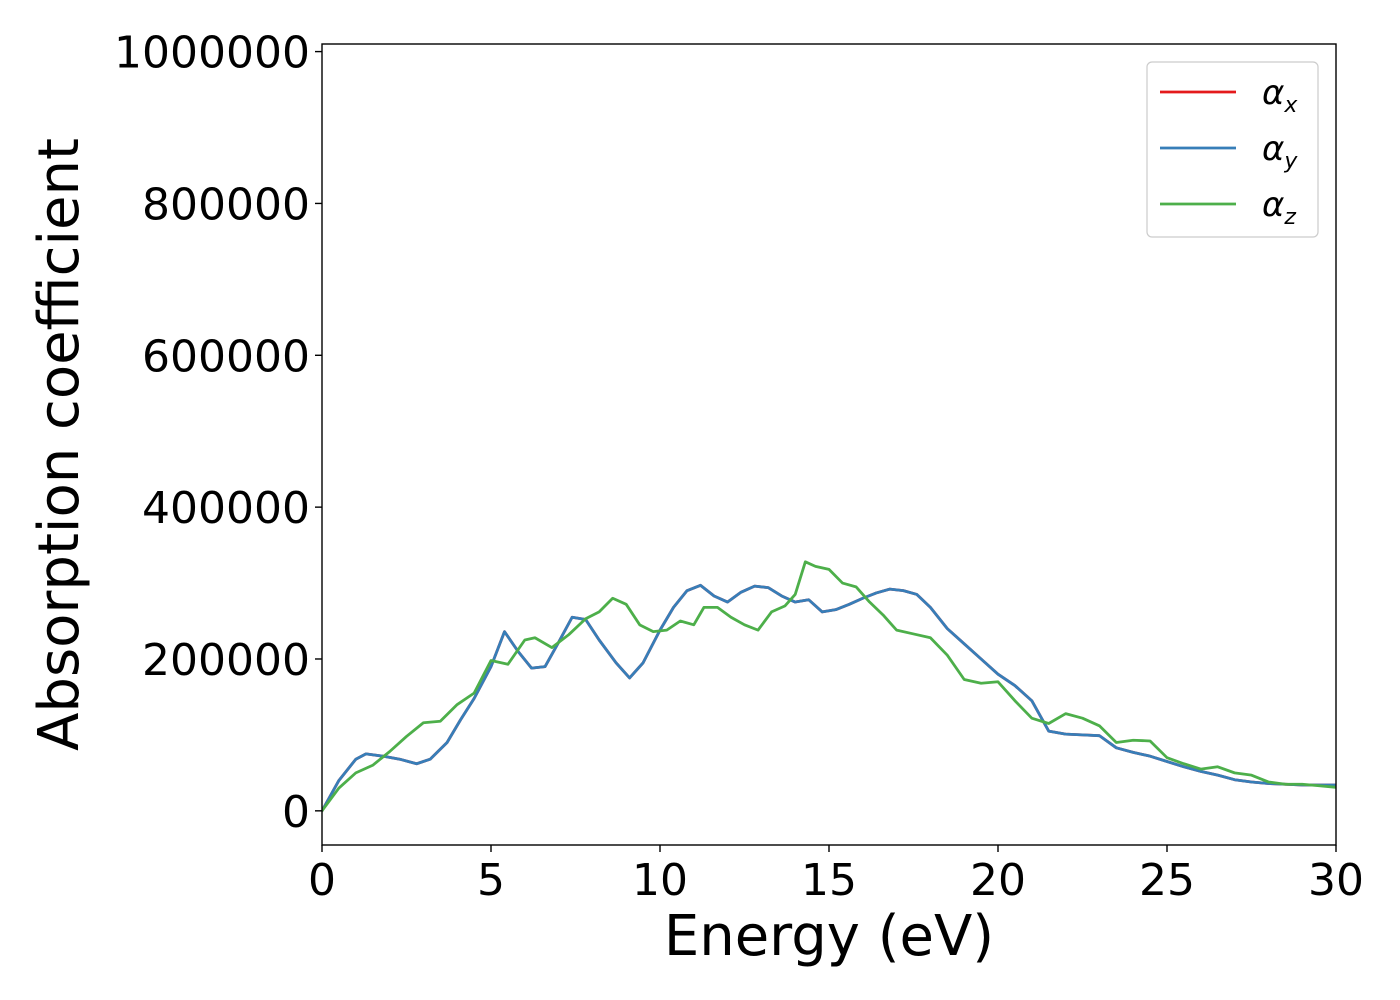 The height and width of the screenshot is (1000, 1400). Describe the element at coordinates (1336, 880) in the screenshot. I see `x-tick-label: 30` at that location.